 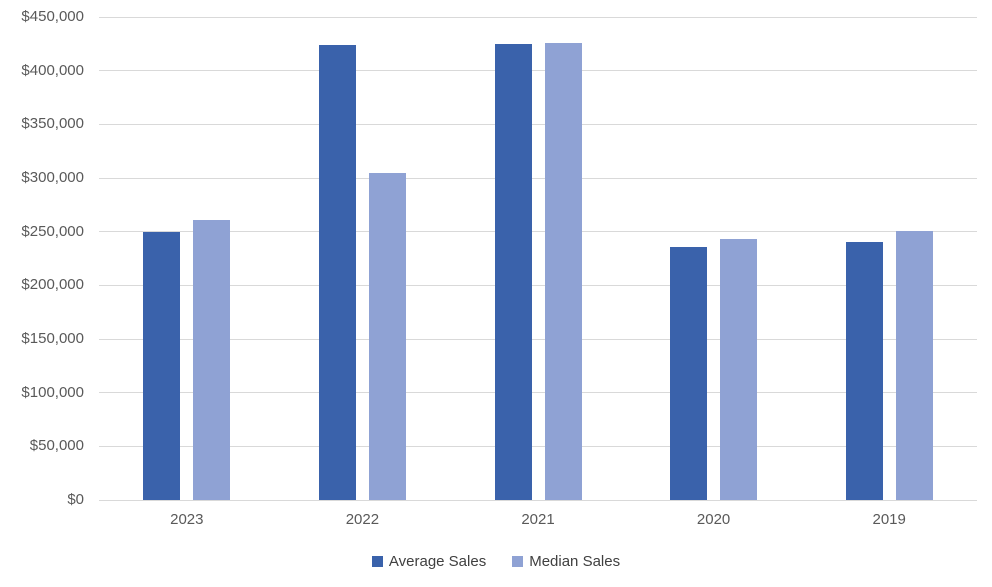 What do you see at coordinates (713, 519) in the screenshot?
I see `x-axis-label-2020: 2020` at bounding box center [713, 519].